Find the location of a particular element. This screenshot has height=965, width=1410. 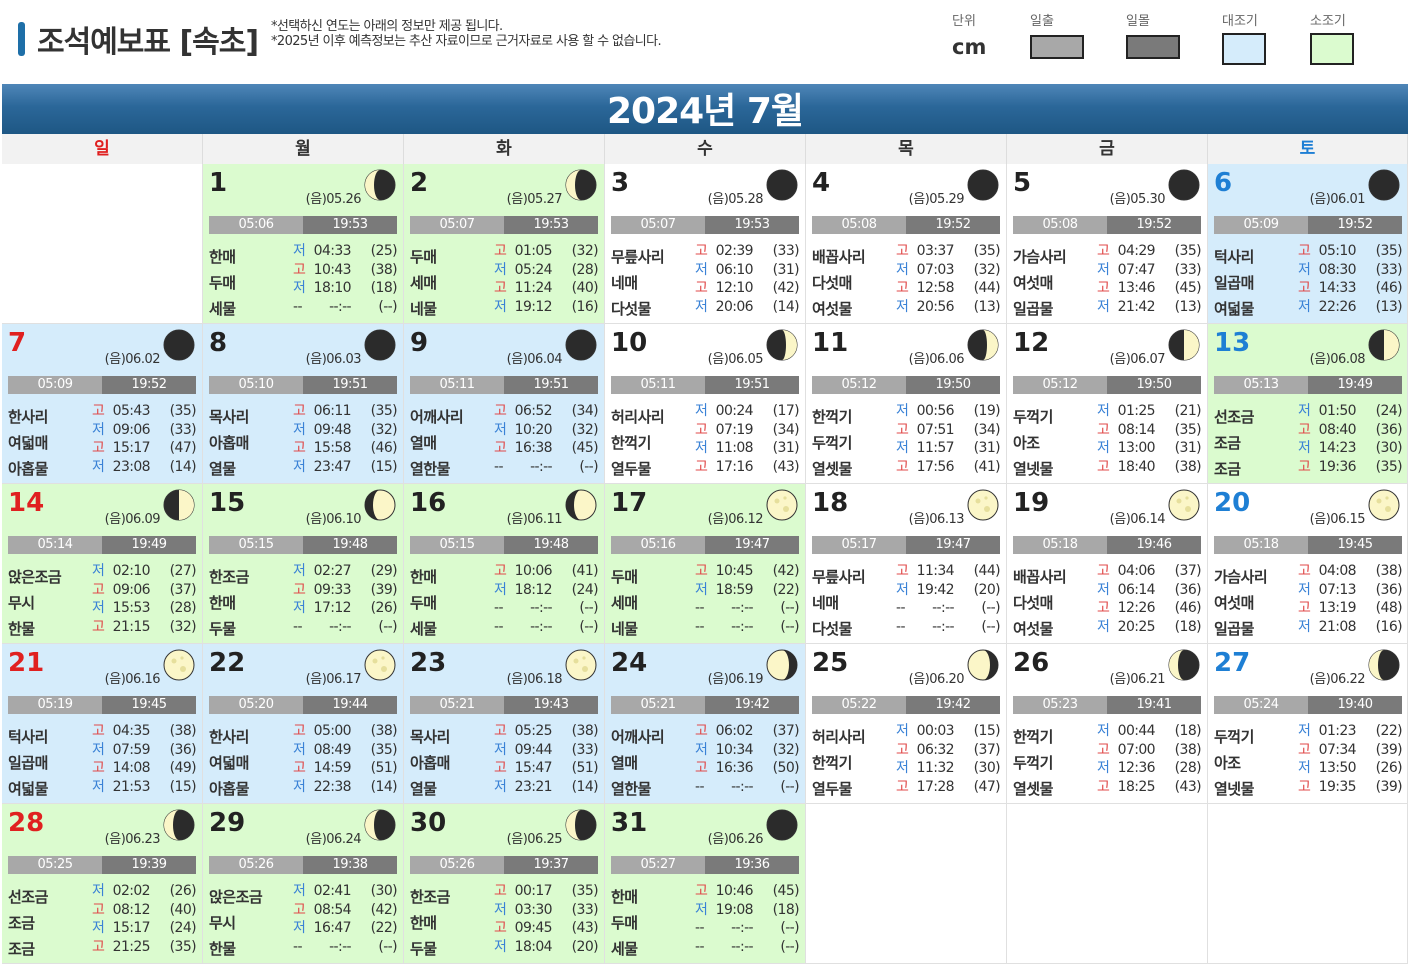

tide-row: 저 18:12 (24) is located at coordinates (546, 590).